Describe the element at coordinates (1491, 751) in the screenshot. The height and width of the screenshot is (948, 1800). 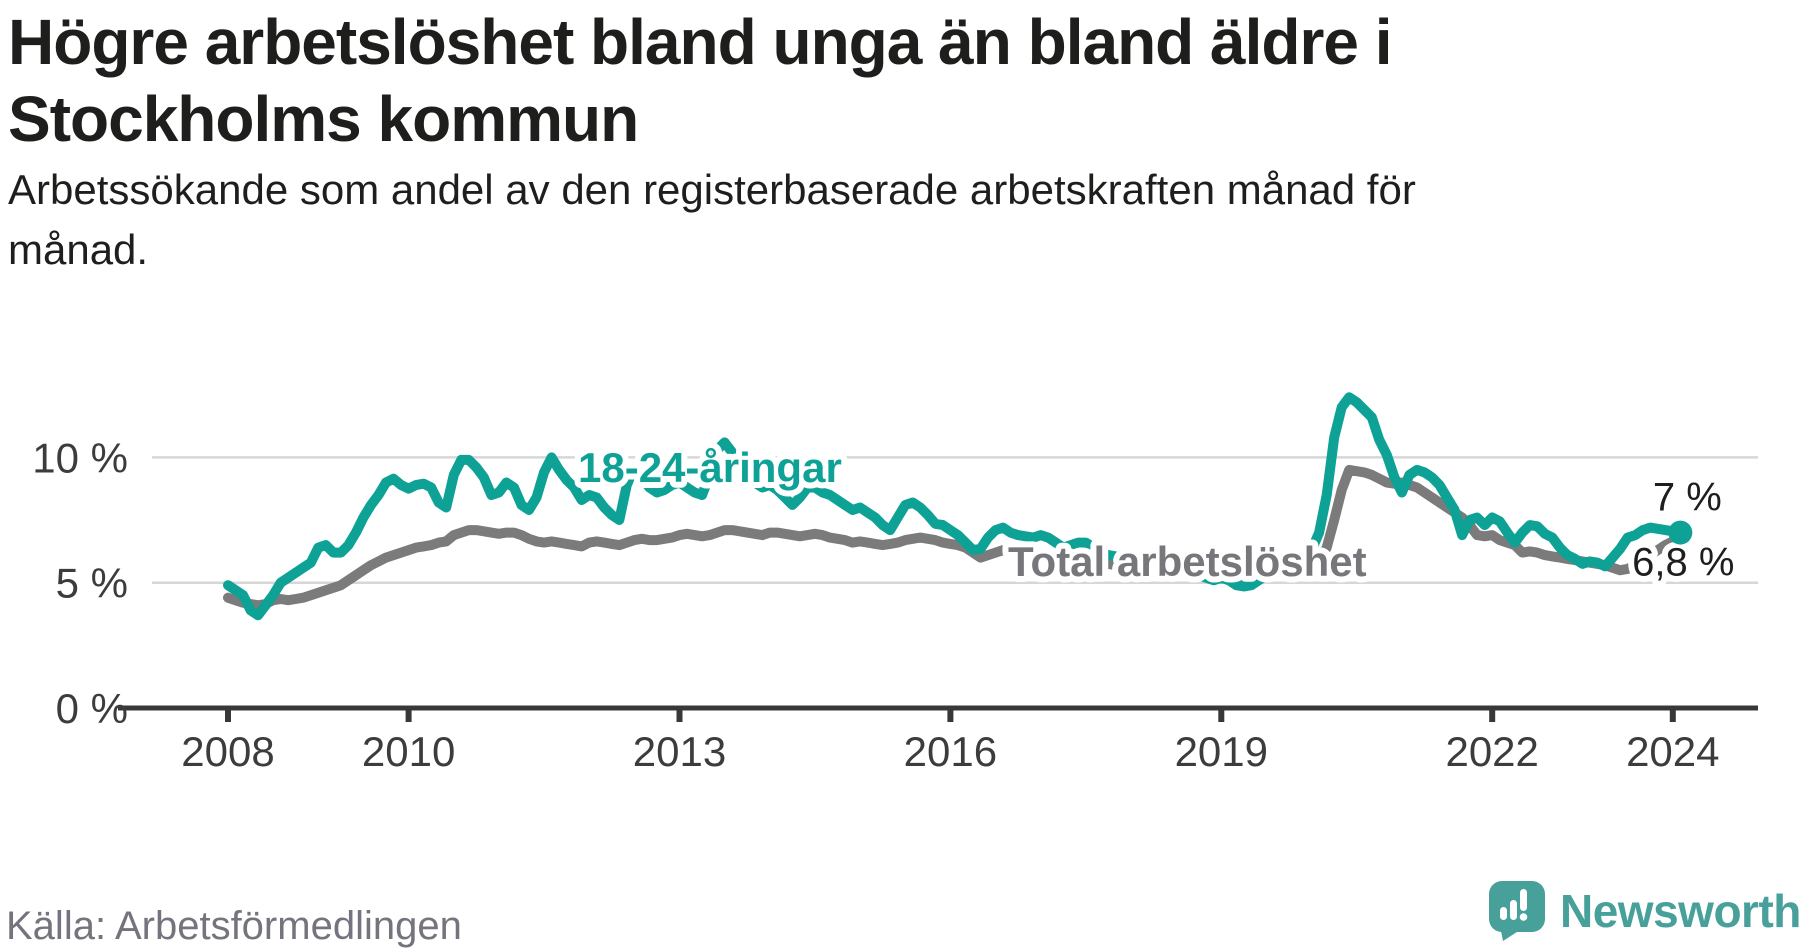
I see `x-tick-label-2022: 2022` at that location.